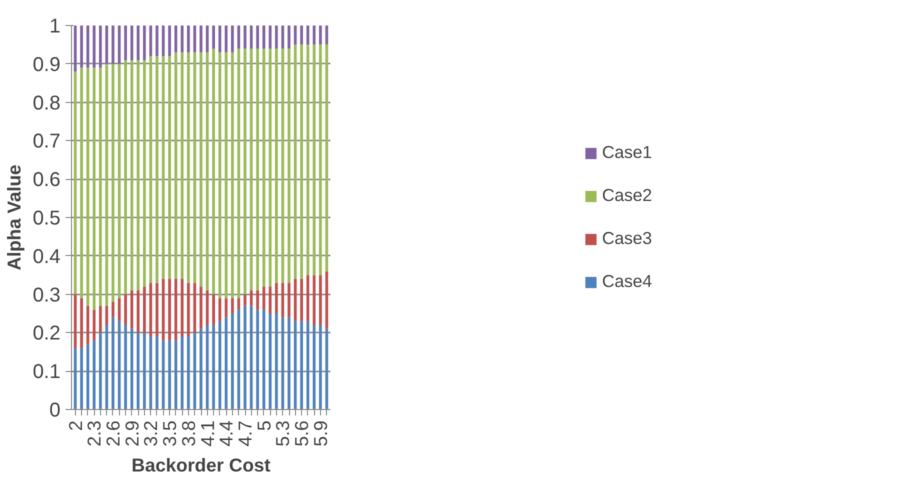  What do you see at coordinates (263, 425) in the screenshot?
I see `x-tick-label: 5` at bounding box center [263, 425].